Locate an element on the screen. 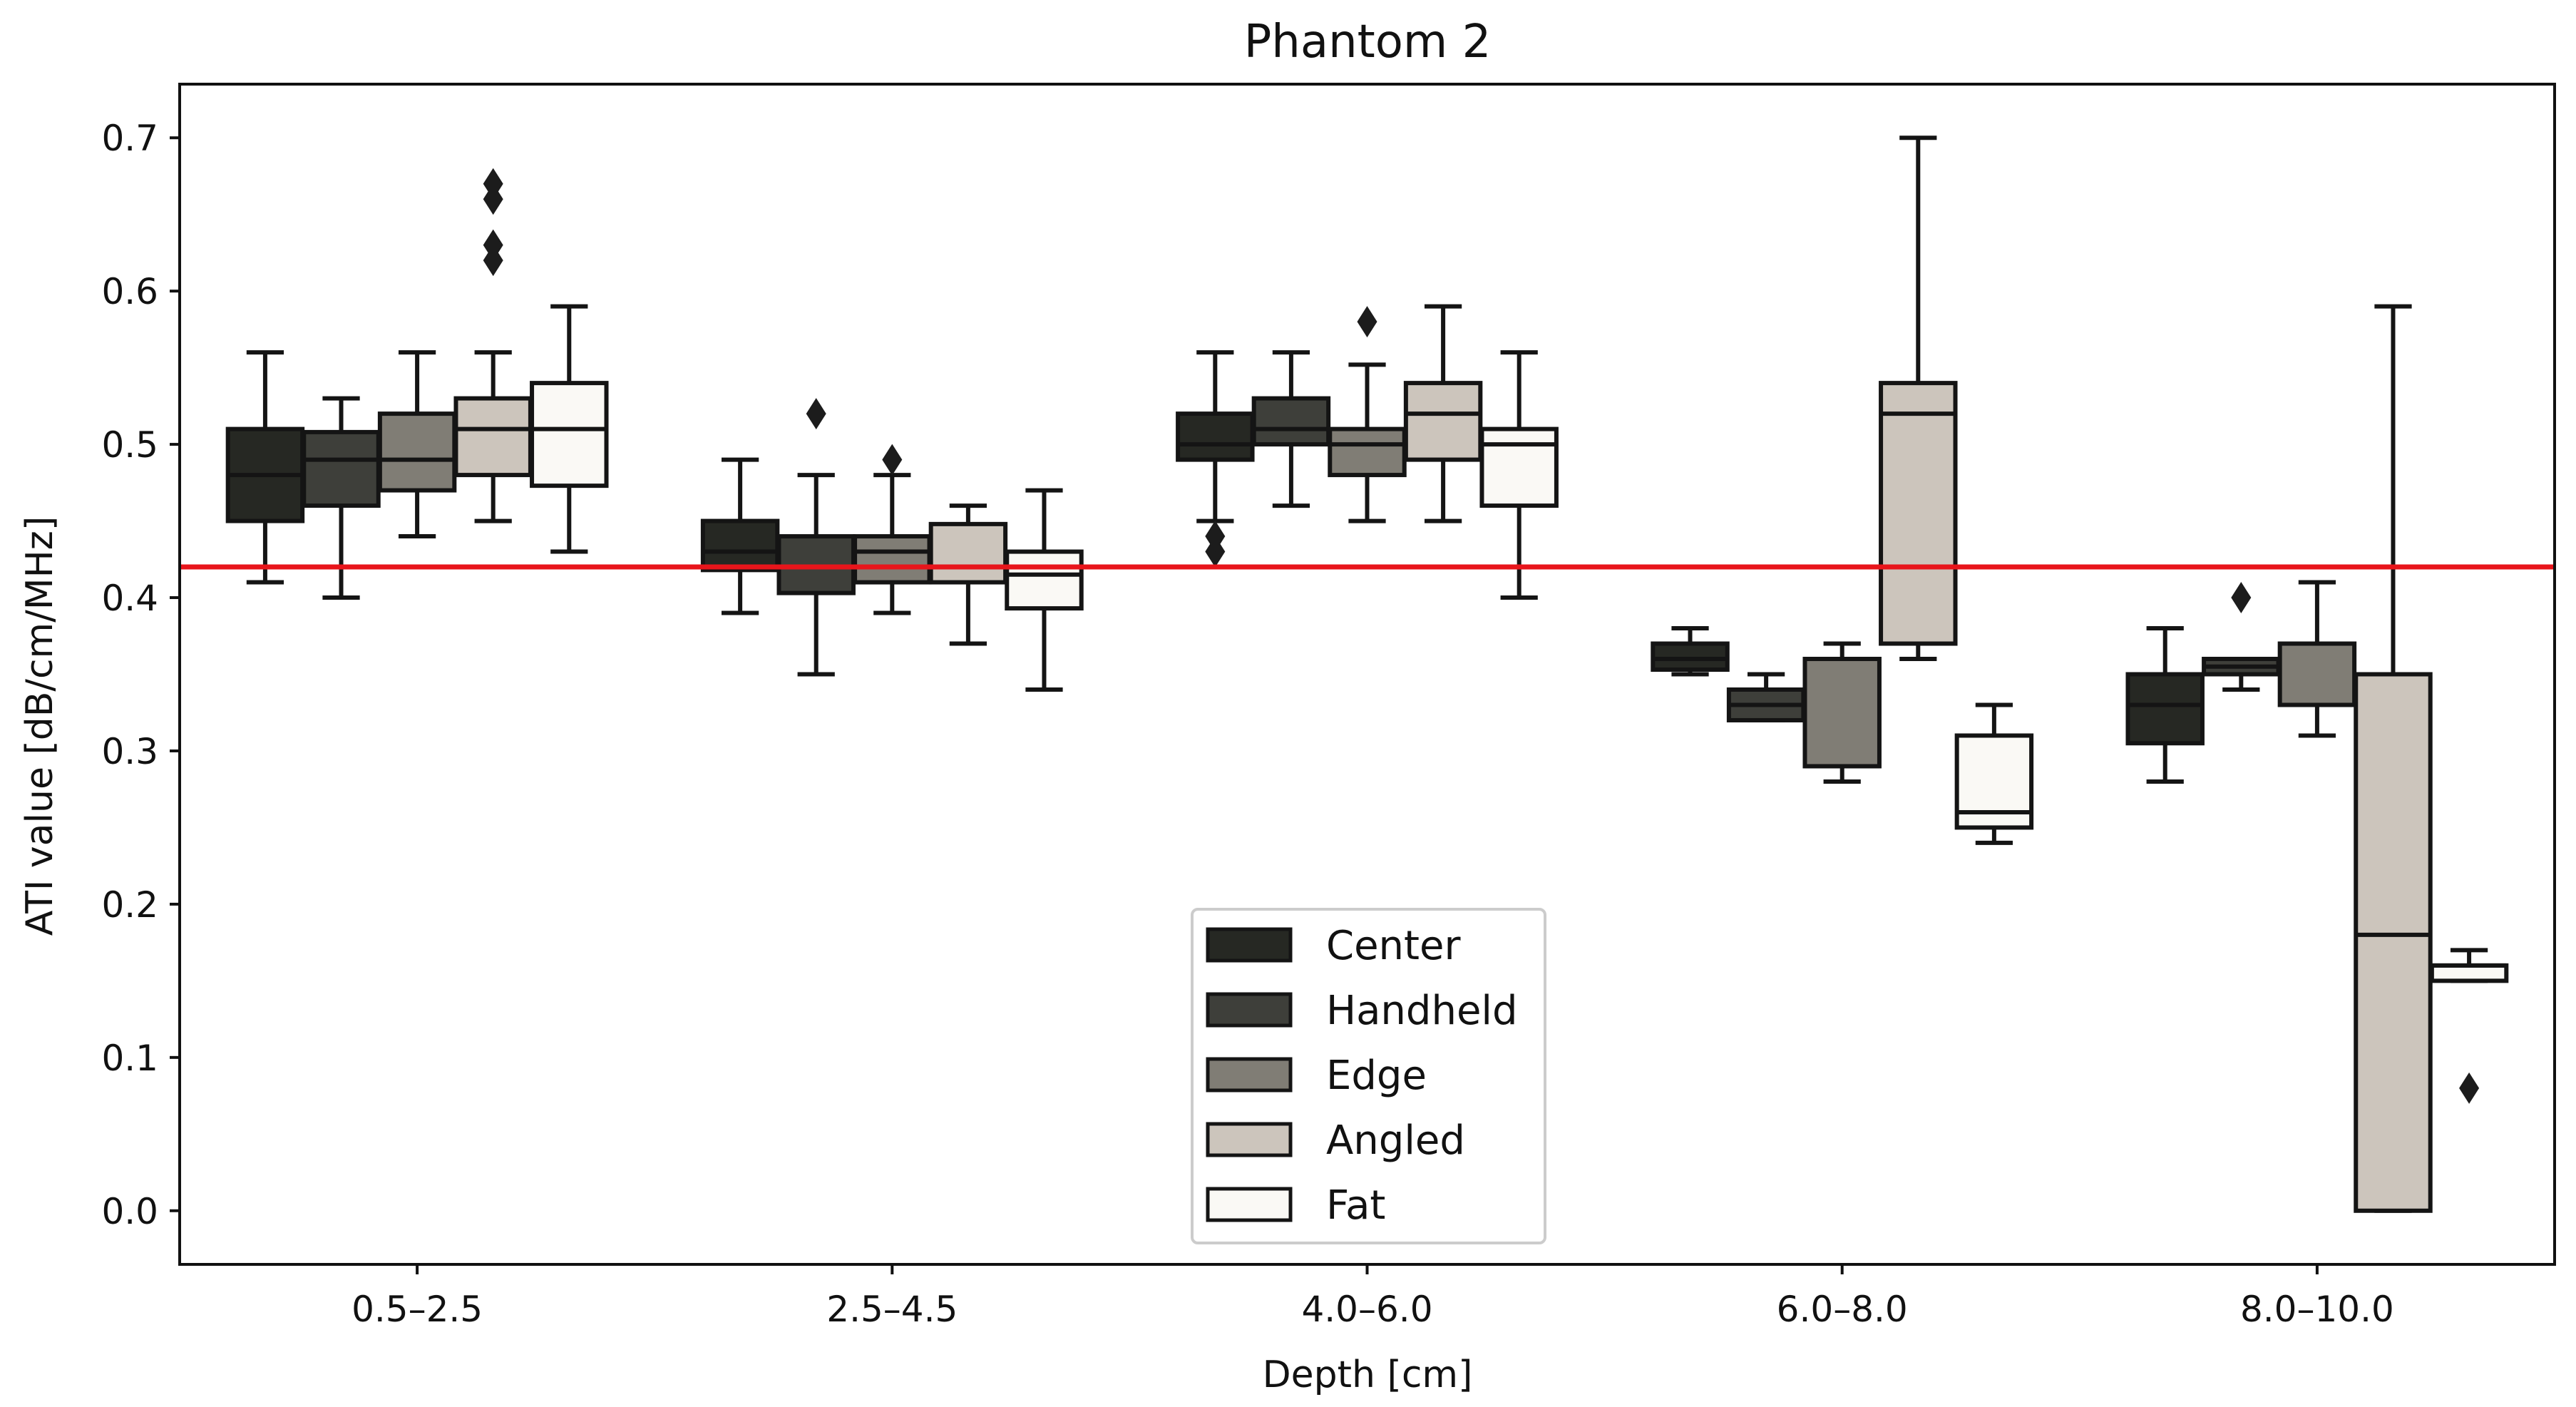 This screenshot has height=1407, width=2576. legend: Center Handheld Edge Angled Fat is located at coordinates (1368, 1076).